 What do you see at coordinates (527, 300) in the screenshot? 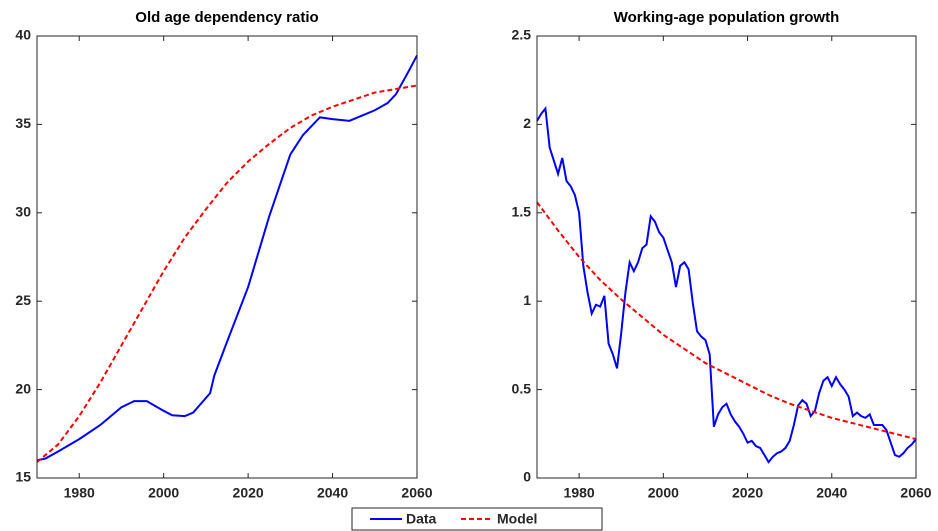
I see `y-tick-label: 1` at bounding box center [527, 300].